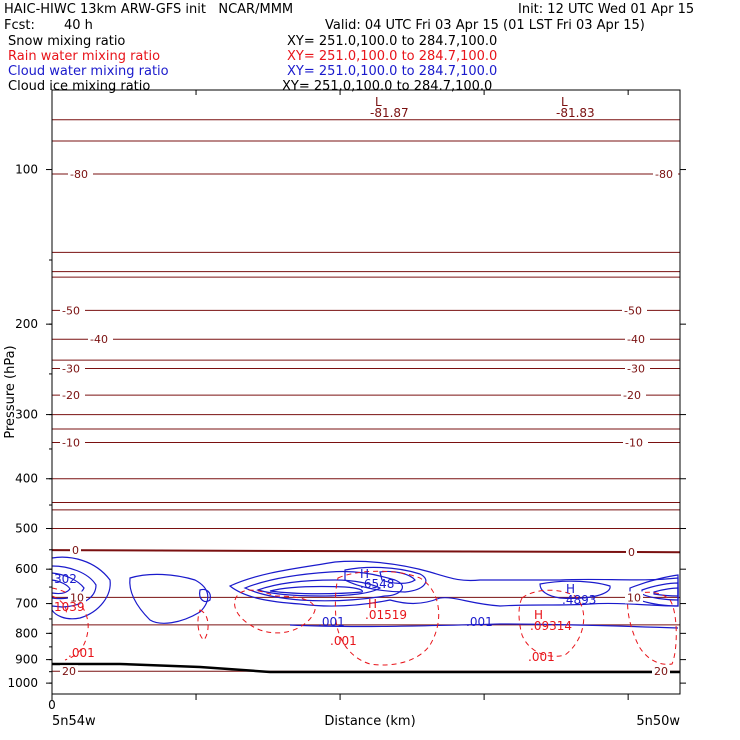 The height and width of the screenshot is (740, 740). What do you see at coordinates (392, 41) in the screenshot?
I see `field-xy-snow: XY= 251.0,100.0 to 284.7,100.0` at bounding box center [392, 41].